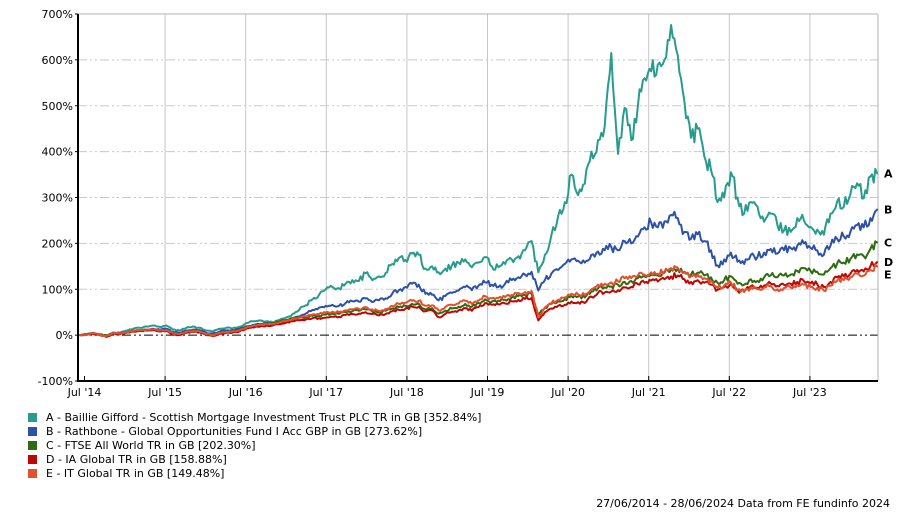 Image resolution: width=900 pixels, height=518 pixels. Describe the element at coordinates (57, 106) in the screenshot. I see `y-axis-label: 500%` at that location.